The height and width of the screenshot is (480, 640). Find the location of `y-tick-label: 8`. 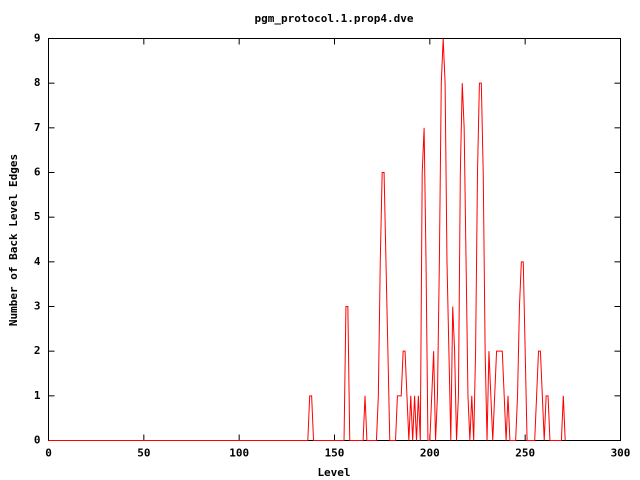

y-tick-label: 8 is located at coordinates (37, 82).